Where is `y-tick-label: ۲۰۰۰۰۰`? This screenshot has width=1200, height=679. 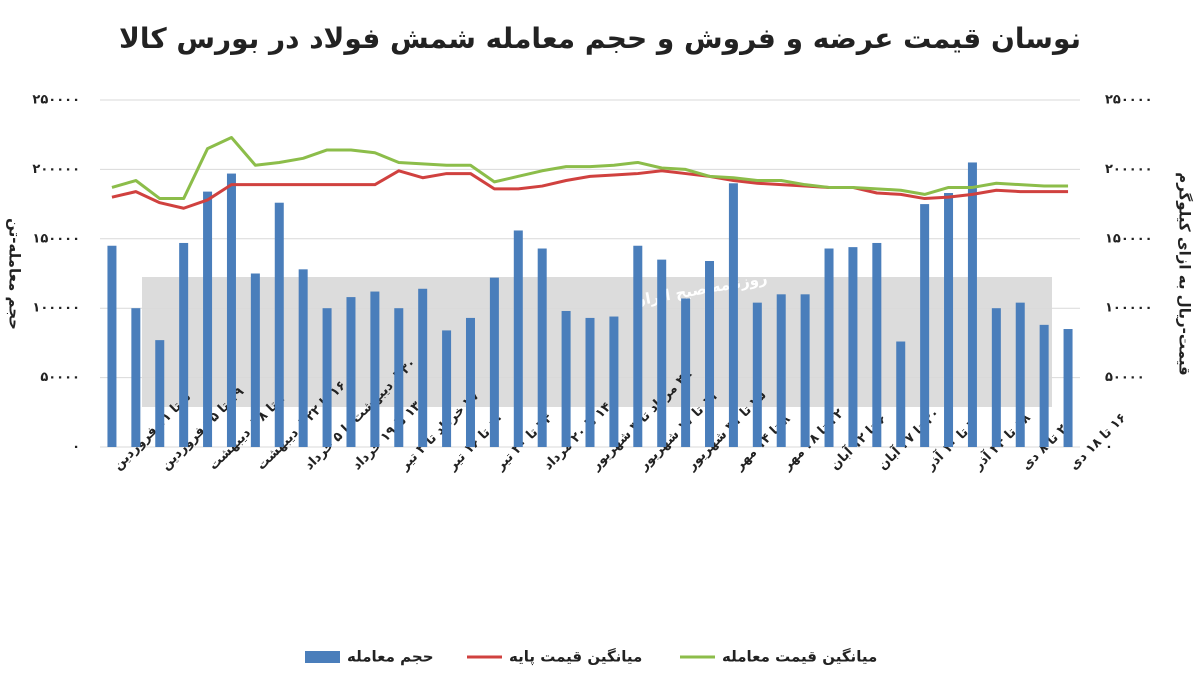 y-tick-label: ۲۰۰۰۰۰ is located at coordinates (56, 169).